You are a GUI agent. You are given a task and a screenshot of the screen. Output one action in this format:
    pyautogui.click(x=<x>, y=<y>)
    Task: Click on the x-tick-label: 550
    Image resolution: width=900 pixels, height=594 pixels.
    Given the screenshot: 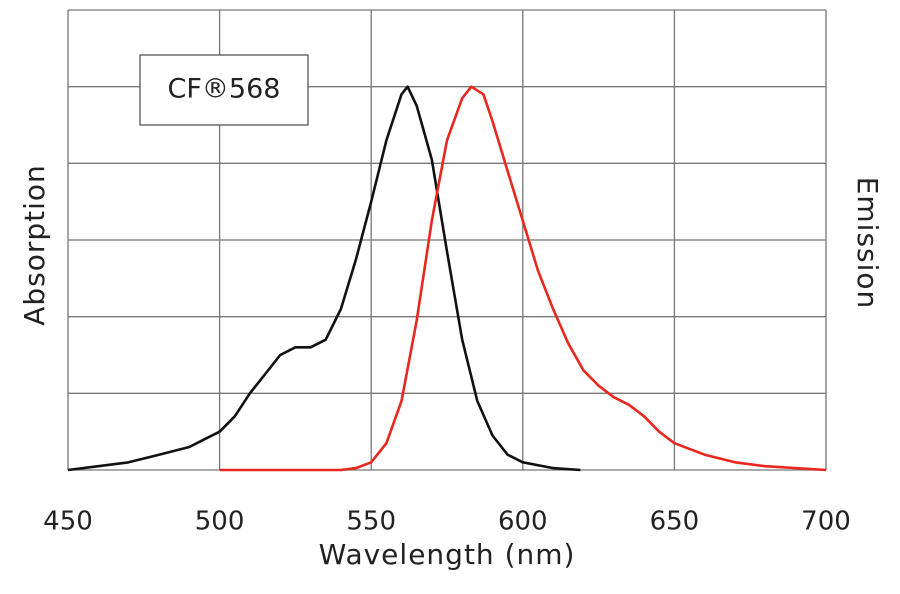 What is the action you would take?
    pyautogui.click(x=371, y=522)
    